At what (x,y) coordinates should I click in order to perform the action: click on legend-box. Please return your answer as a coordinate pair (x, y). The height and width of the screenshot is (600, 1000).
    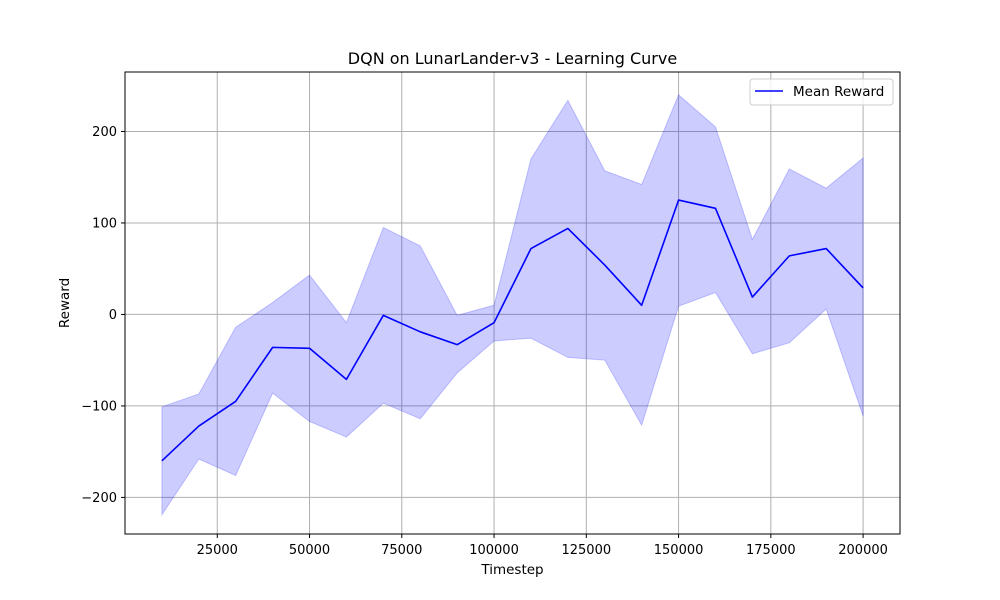
    Looking at the image, I should click on (821, 92).